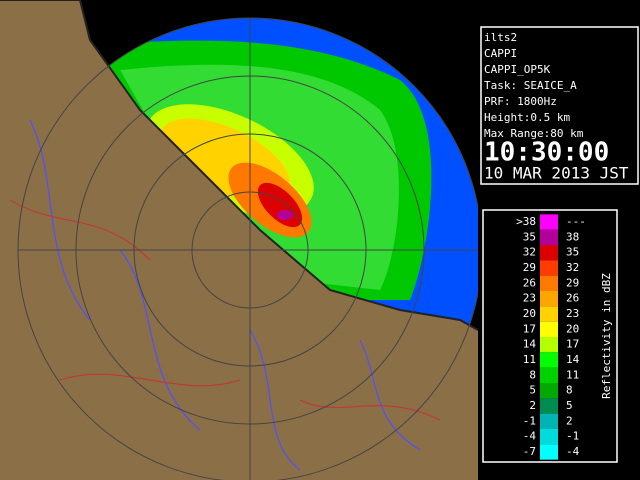  What do you see at coordinates (529, 420) in the screenshot?
I see `legend-low: -1` at bounding box center [529, 420].